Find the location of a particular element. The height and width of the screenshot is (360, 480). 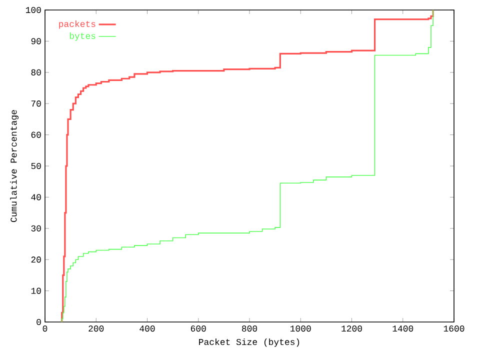

x-tick-label: 400 is located at coordinates (147, 329).